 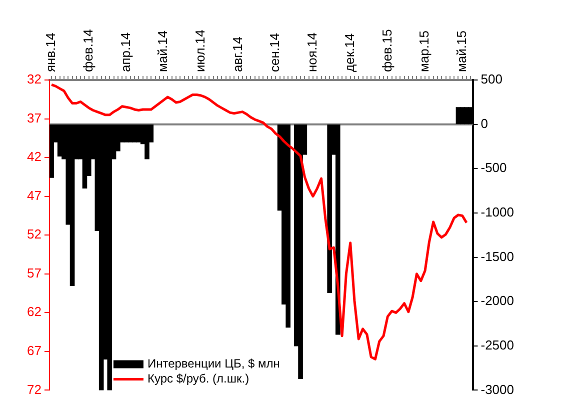 What do you see at coordinates (497, 344) in the screenshot?
I see `y2-tick-label: -2500` at bounding box center [497, 344].